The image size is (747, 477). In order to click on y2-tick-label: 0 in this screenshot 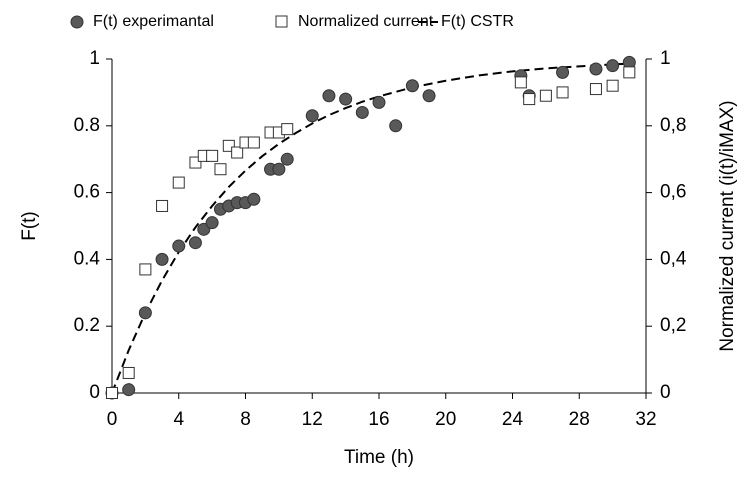, I will do `click(665, 392)`.